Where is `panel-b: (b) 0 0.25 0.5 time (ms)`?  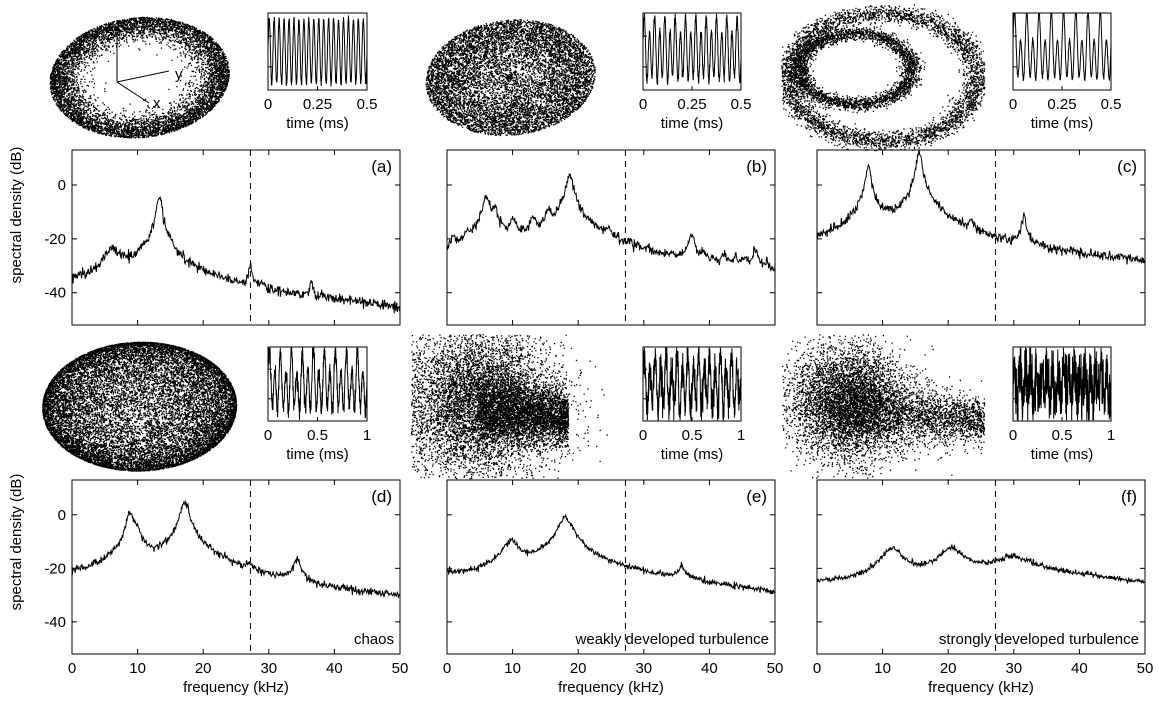
panel-b: (b) 0 0.25 0.5 time (ms) is located at coordinates (600, 169).